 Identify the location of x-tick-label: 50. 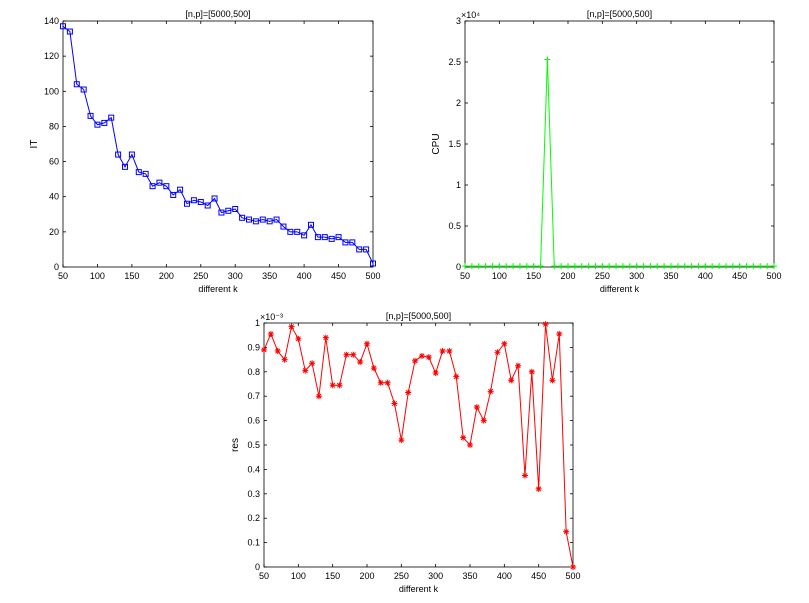
(465, 276).